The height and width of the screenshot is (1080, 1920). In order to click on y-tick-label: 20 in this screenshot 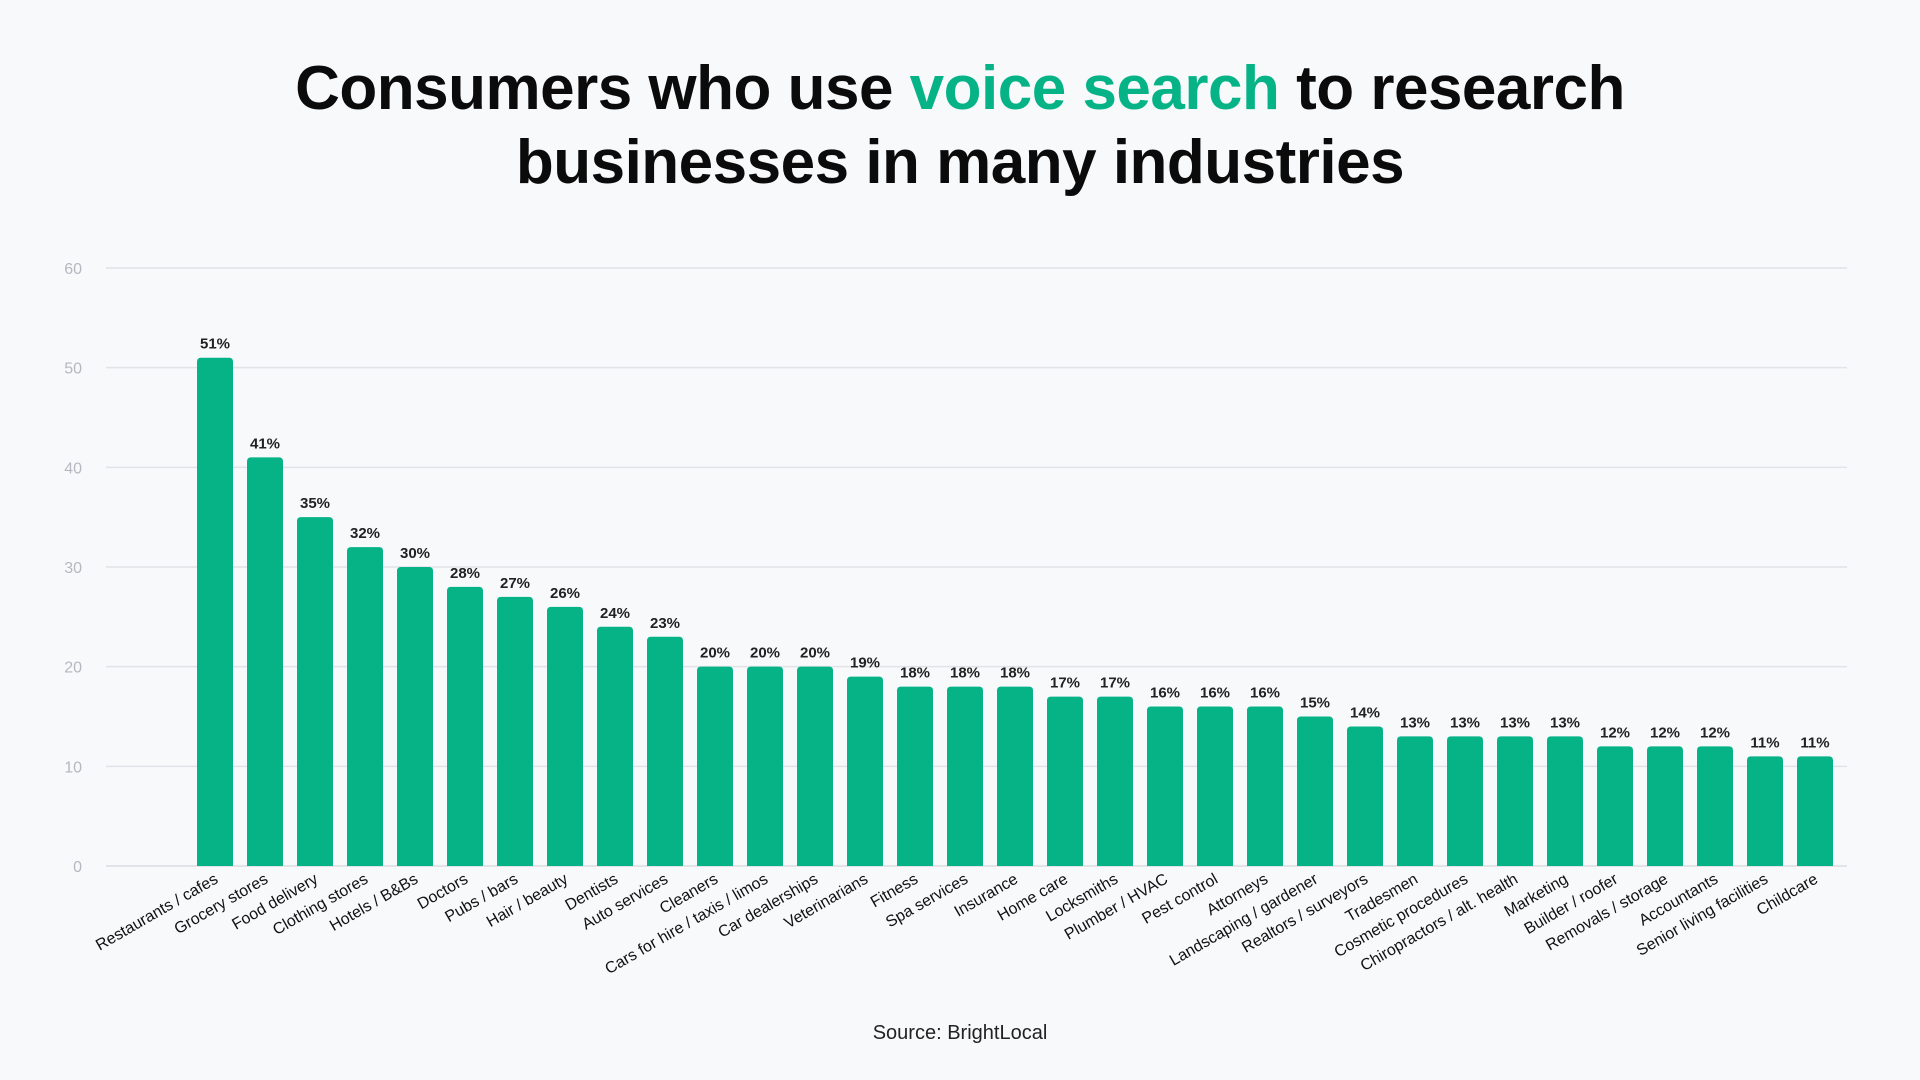, I will do `click(73, 668)`.